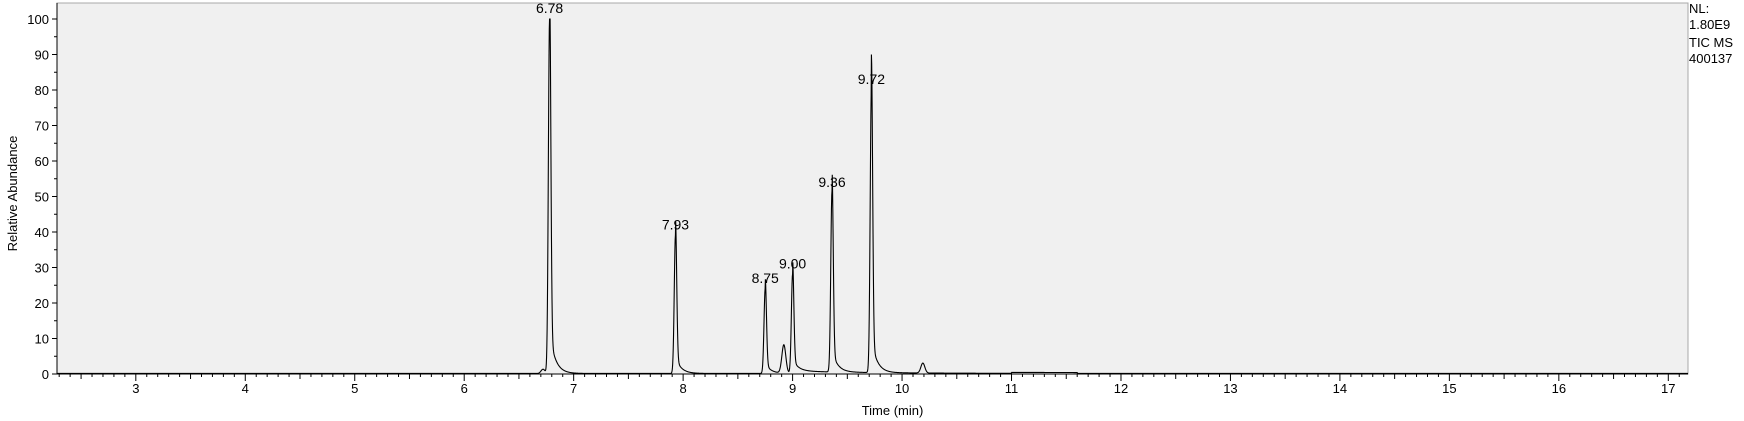 The height and width of the screenshot is (421, 1744). I want to click on y-tick-label: 50, so click(42, 197).